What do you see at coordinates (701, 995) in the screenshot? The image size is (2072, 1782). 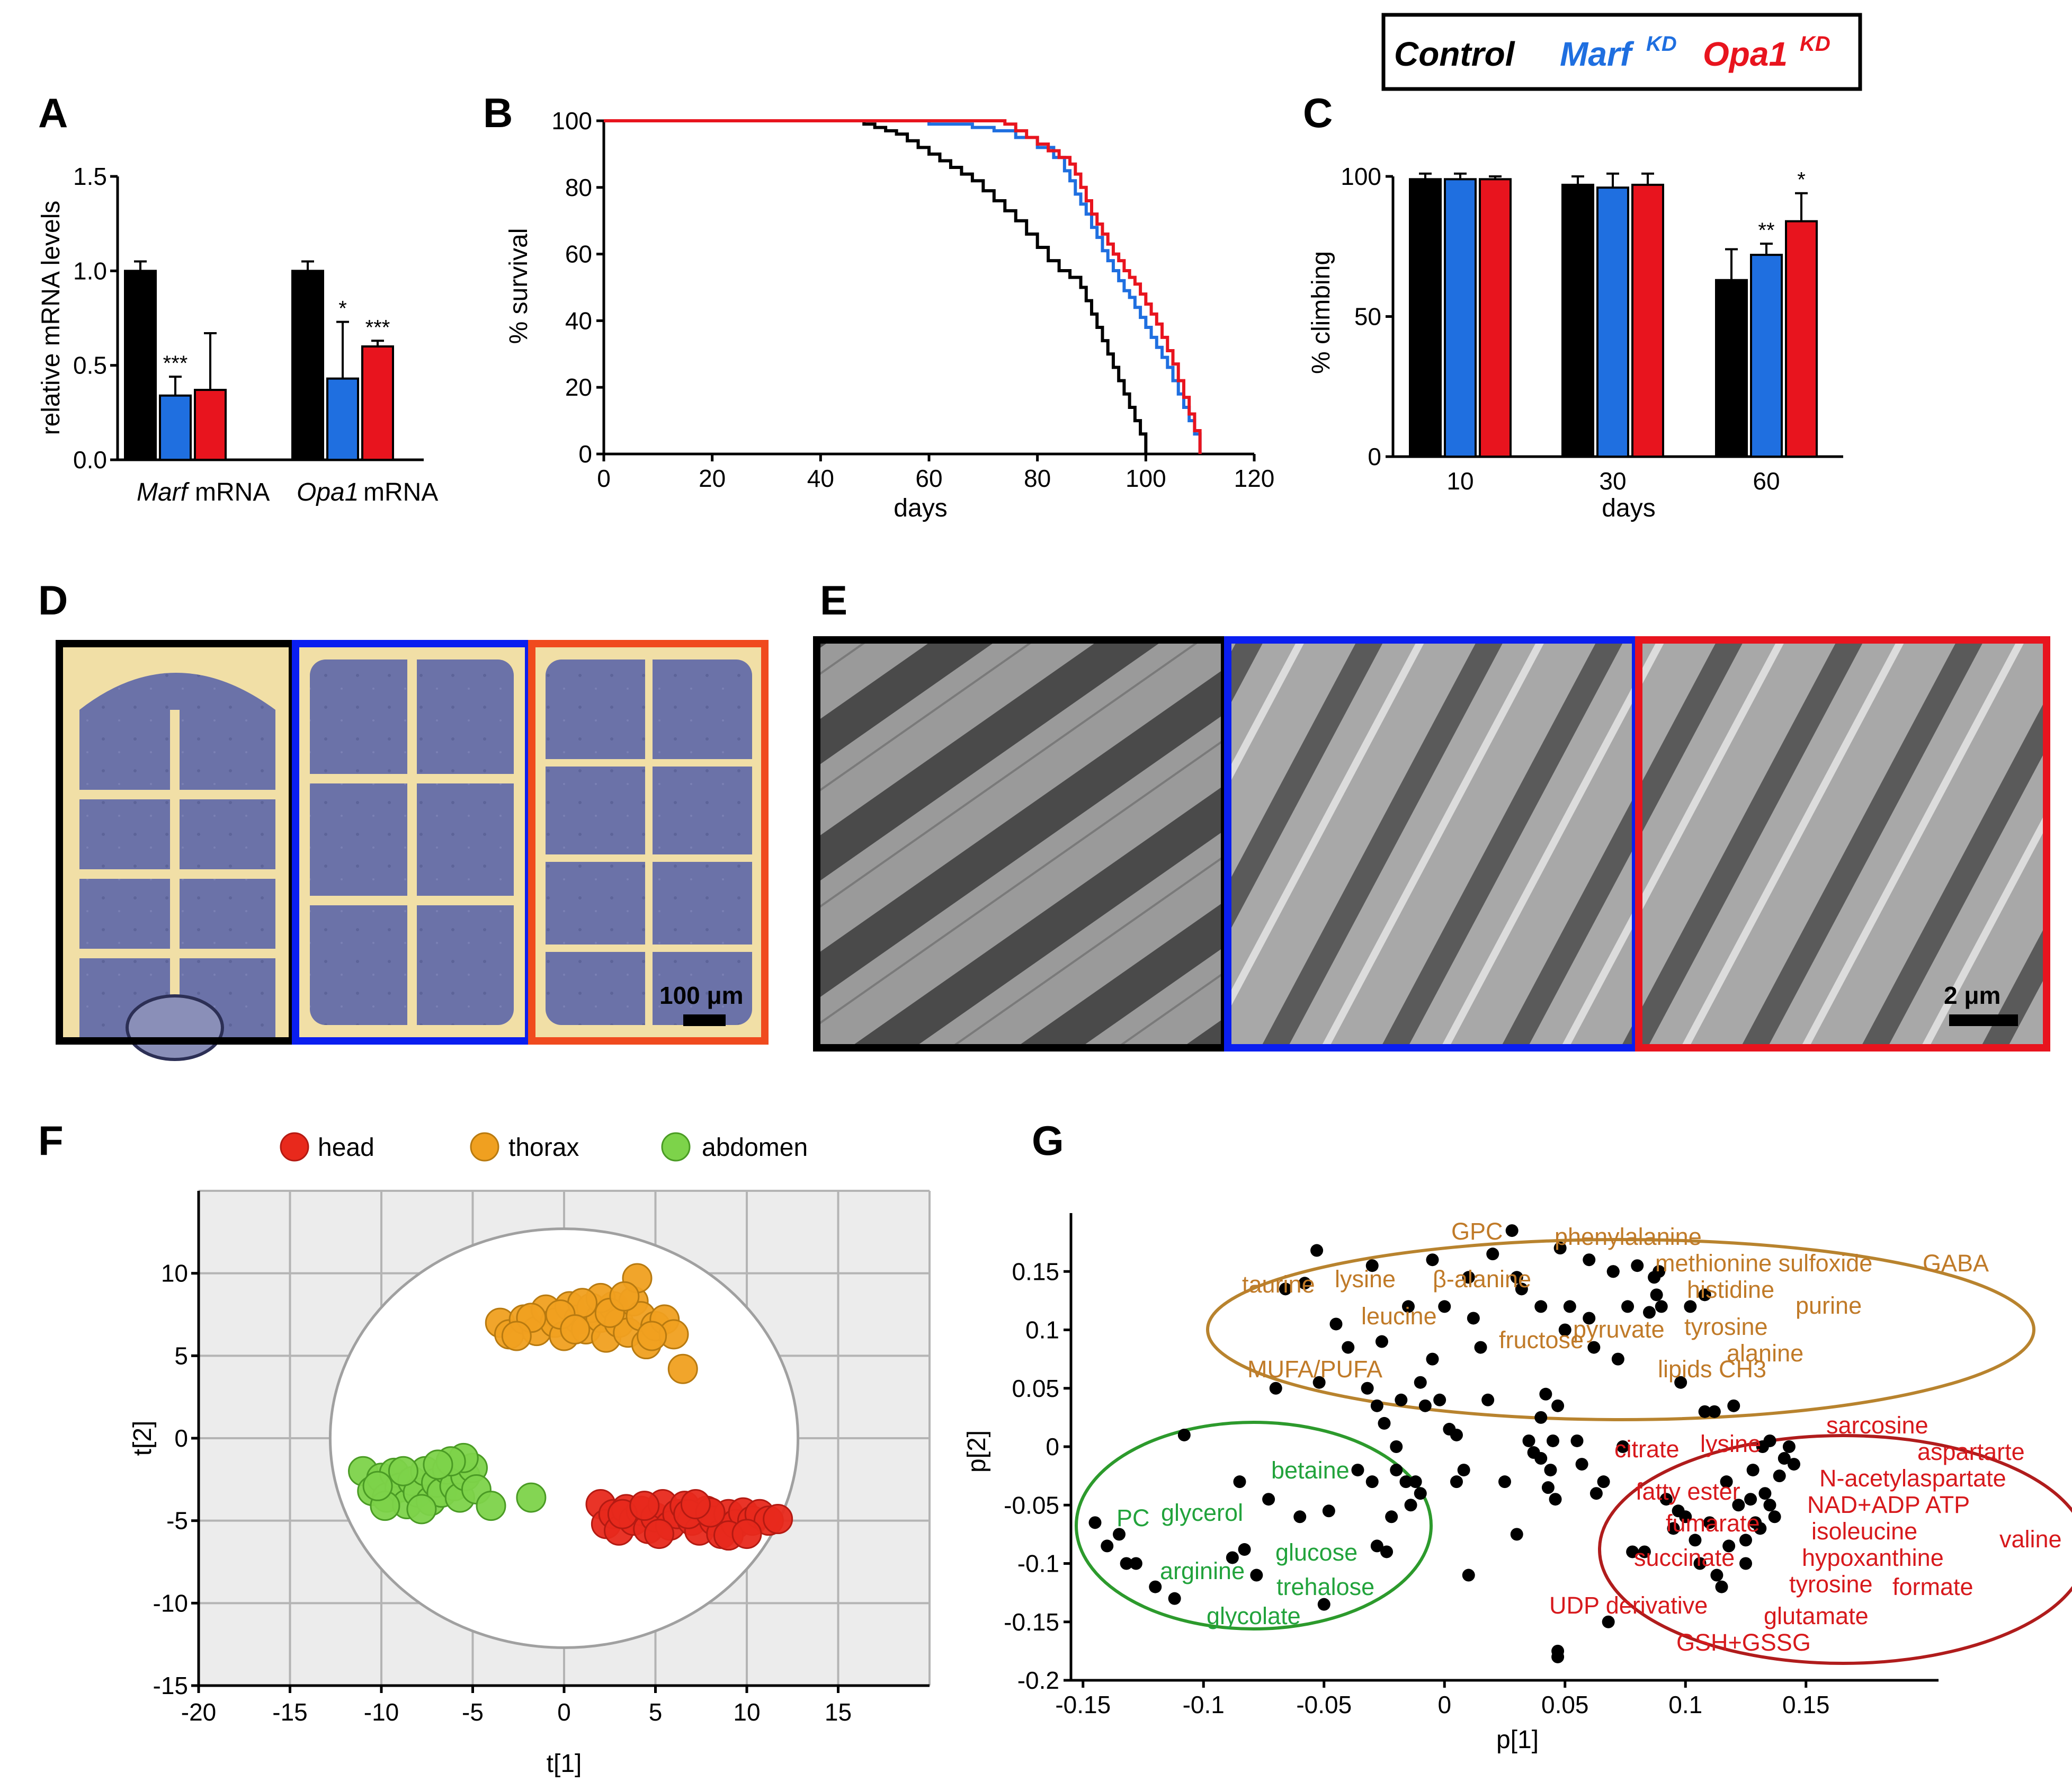 I see `scalebar-d-label: 100 μm` at bounding box center [701, 995].